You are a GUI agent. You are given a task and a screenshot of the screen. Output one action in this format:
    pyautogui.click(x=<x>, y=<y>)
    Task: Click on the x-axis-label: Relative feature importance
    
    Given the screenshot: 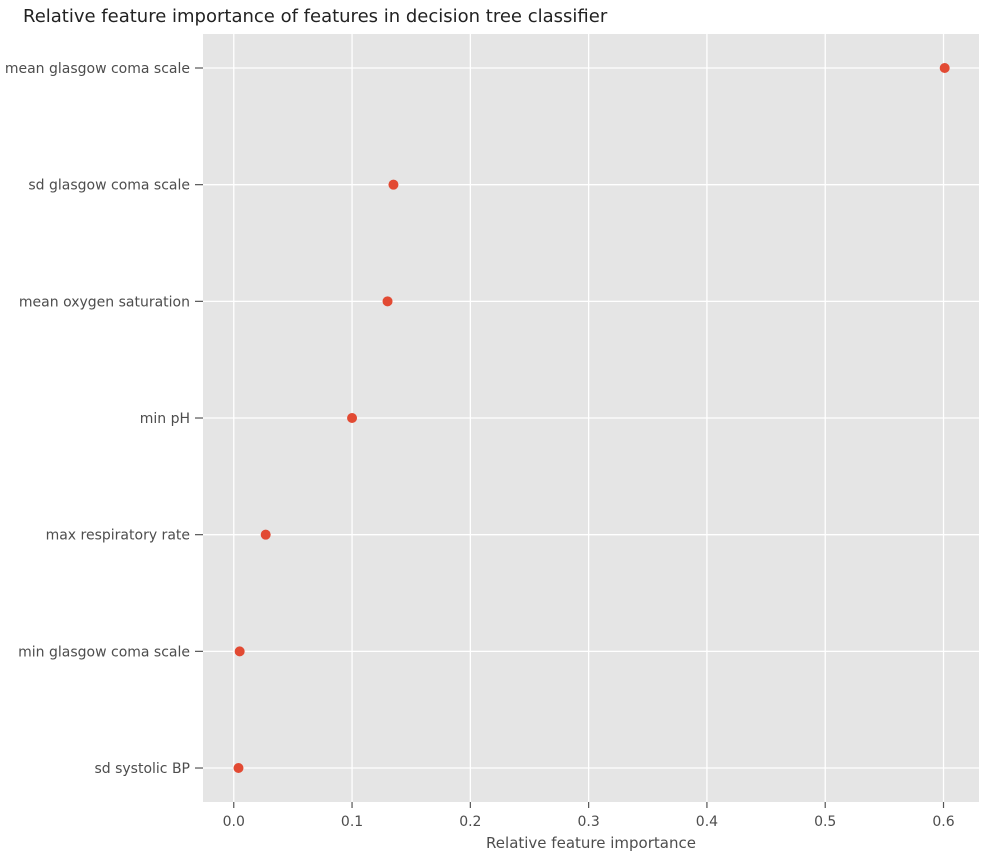 What is the action you would take?
    pyautogui.click(x=591, y=843)
    